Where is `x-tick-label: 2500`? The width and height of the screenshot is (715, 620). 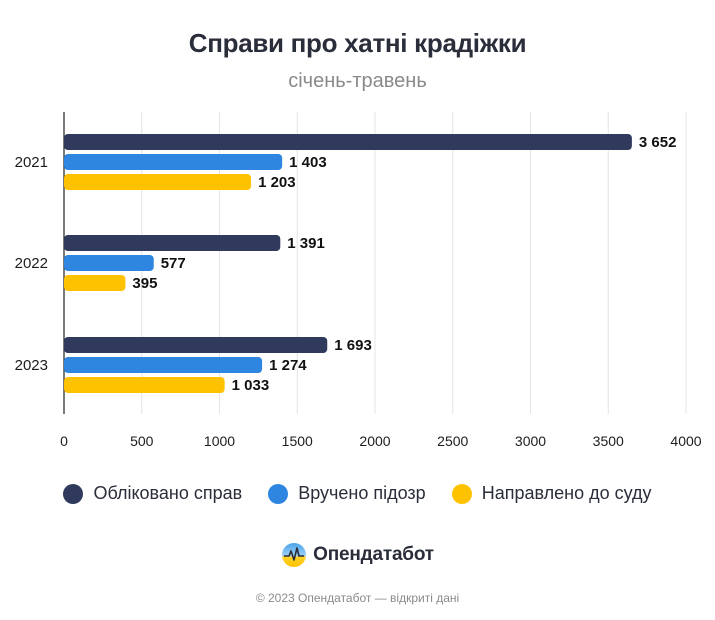
x-tick-label: 2500 is located at coordinates (452, 441).